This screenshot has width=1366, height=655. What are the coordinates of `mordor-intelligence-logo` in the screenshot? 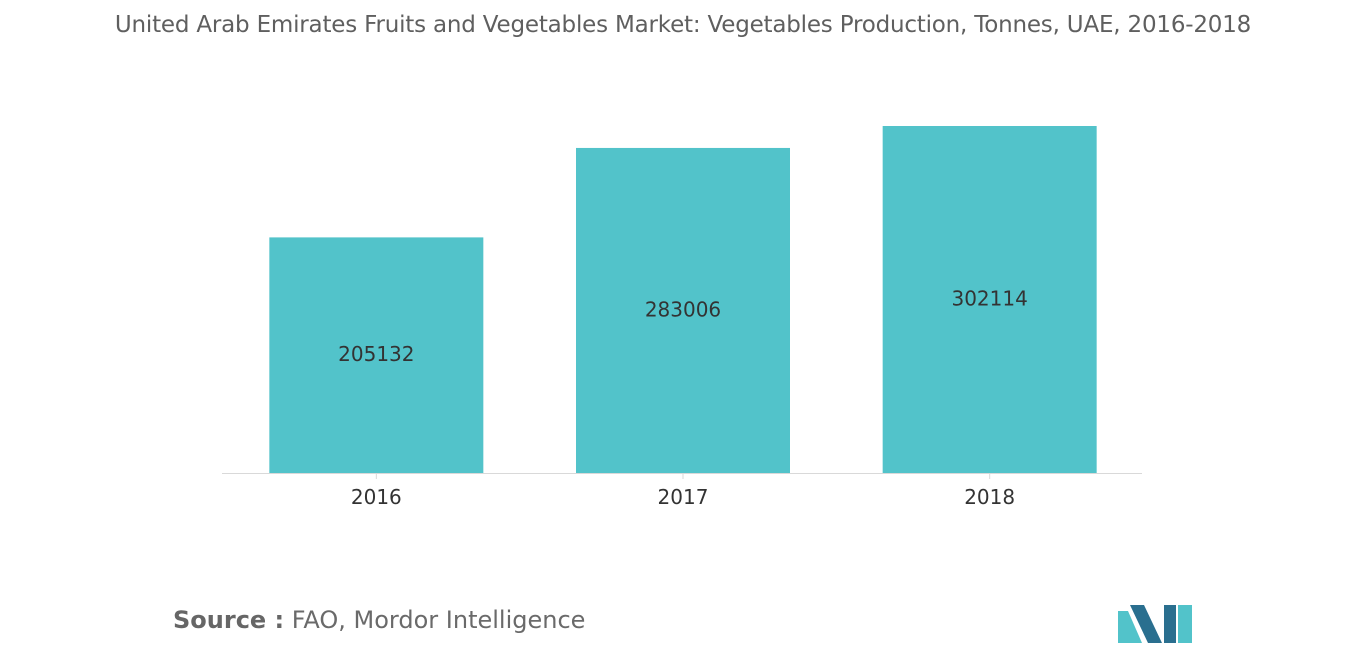 It's located at (1155, 624).